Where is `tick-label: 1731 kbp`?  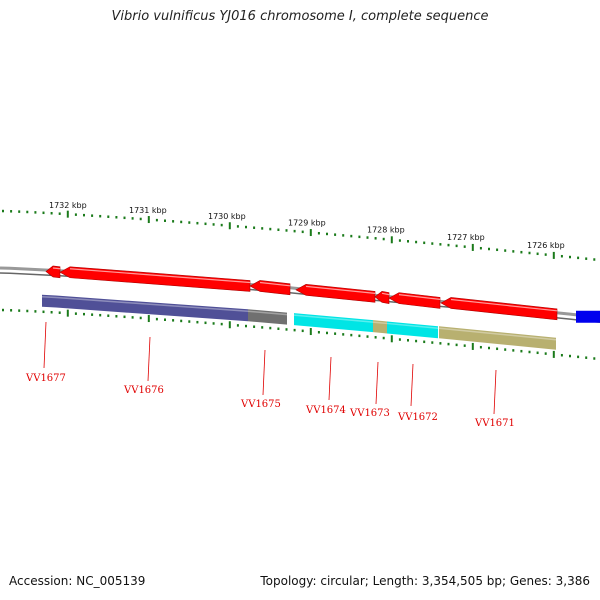
tick-label: 1731 kbp is located at coordinates (148, 210).